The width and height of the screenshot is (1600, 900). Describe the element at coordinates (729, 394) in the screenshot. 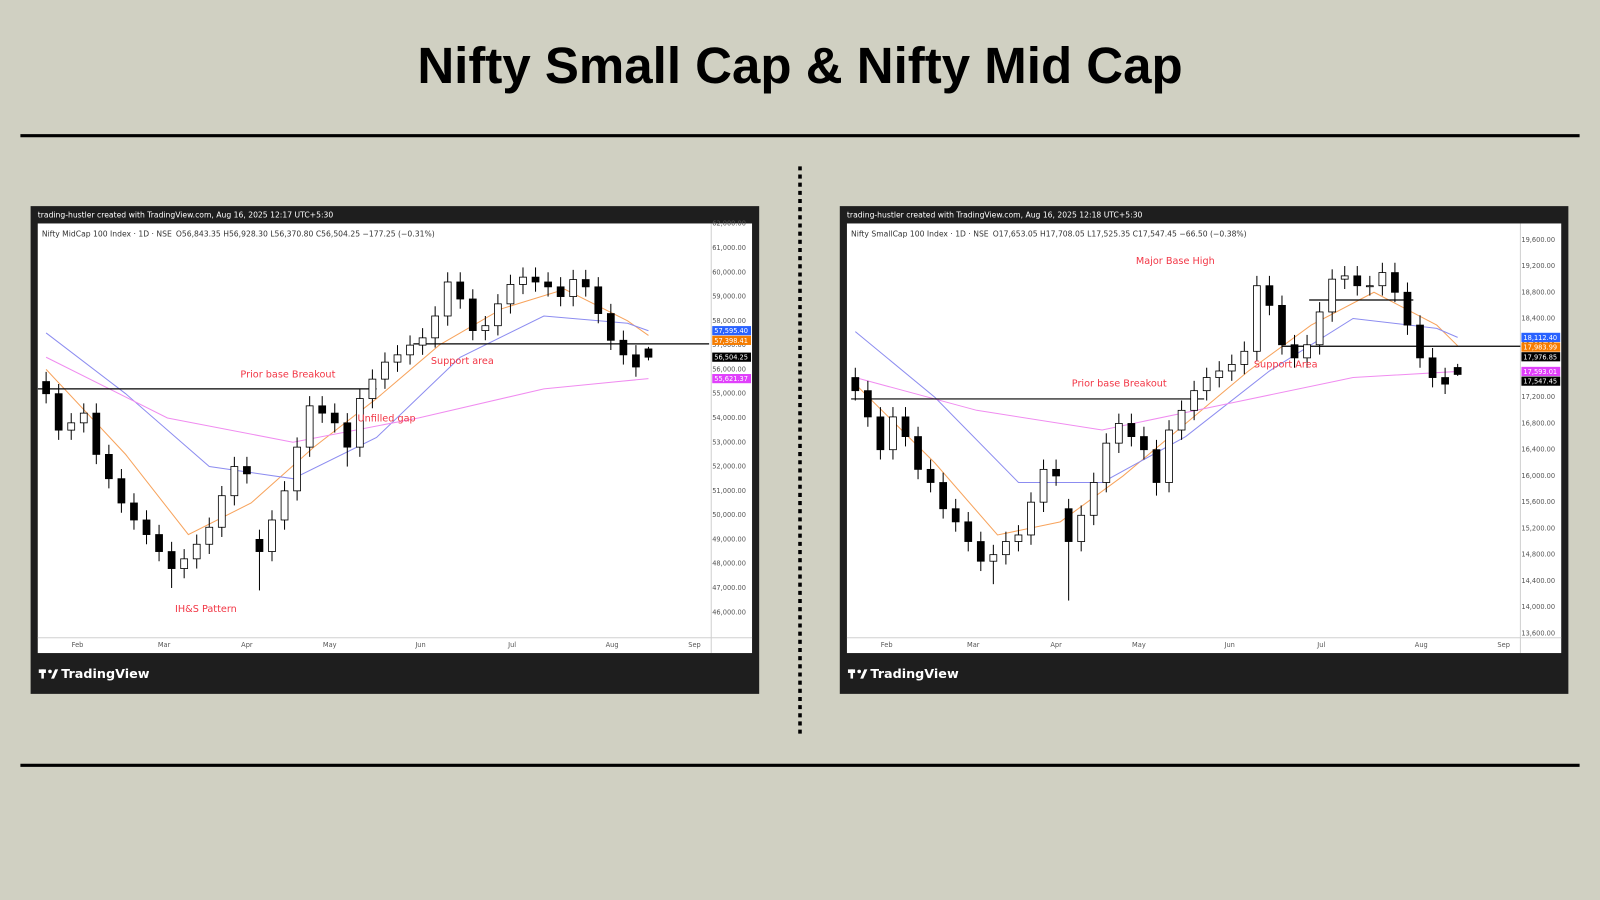

I see `y-tick-label: 55,000.00` at that location.